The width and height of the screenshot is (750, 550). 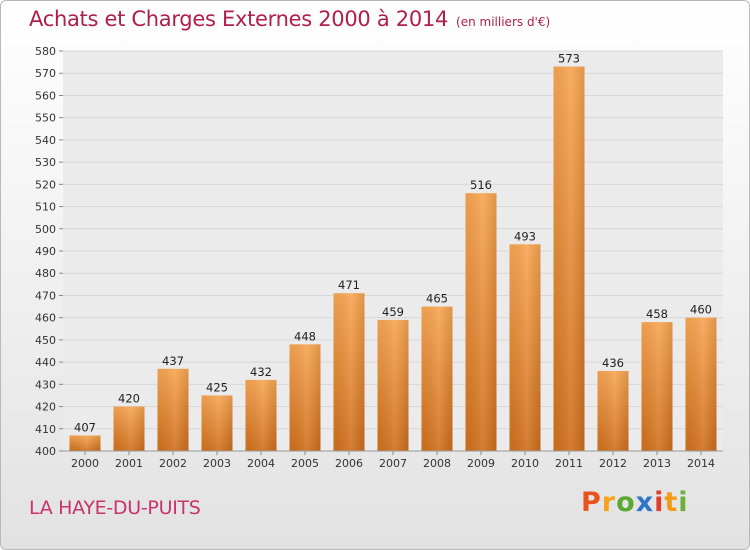 What do you see at coordinates (45, 140) in the screenshot?
I see `y-tick-label: 540` at bounding box center [45, 140].